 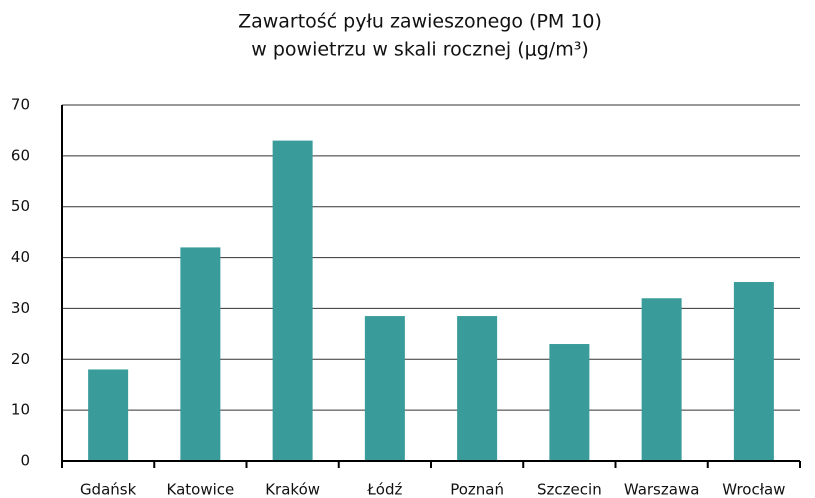 I want to click on x-tick-label: Szczecin, so click(x=569, y=489).